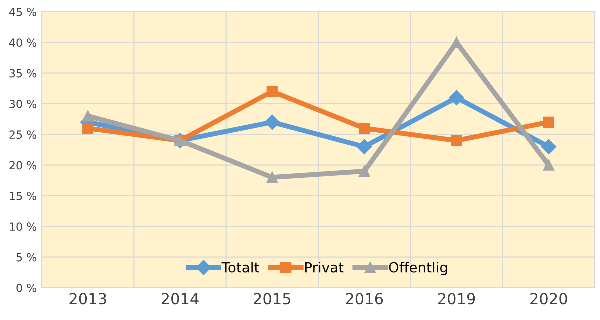 The image size is (600, 320). I want to click on legend-label: Offentlig, so click(418, 269).